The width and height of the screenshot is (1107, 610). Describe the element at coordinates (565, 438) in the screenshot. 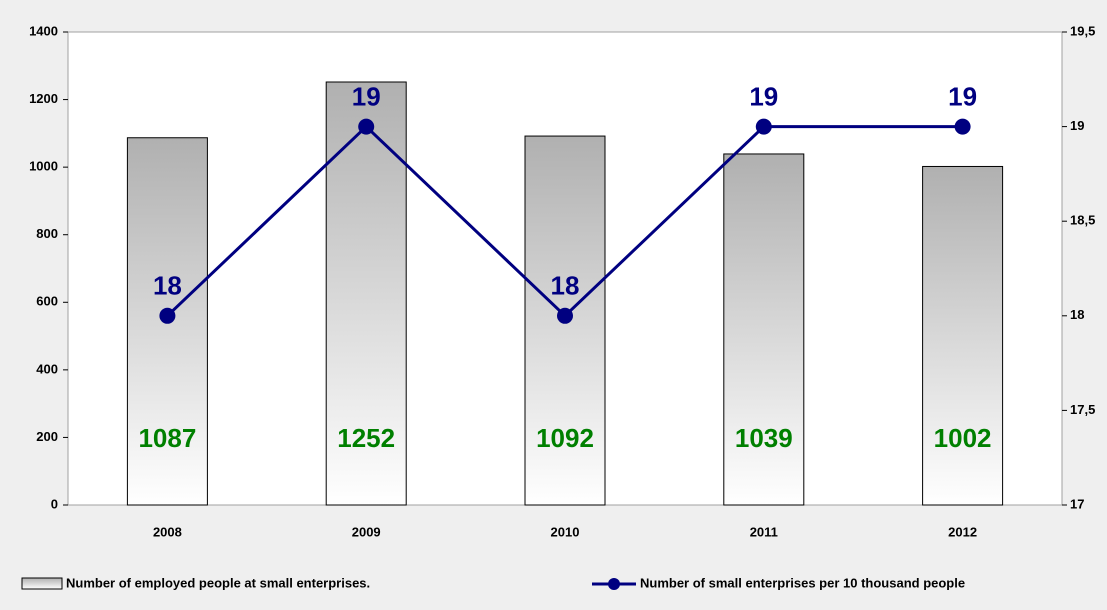

I see `value-label: 1092` at that location.